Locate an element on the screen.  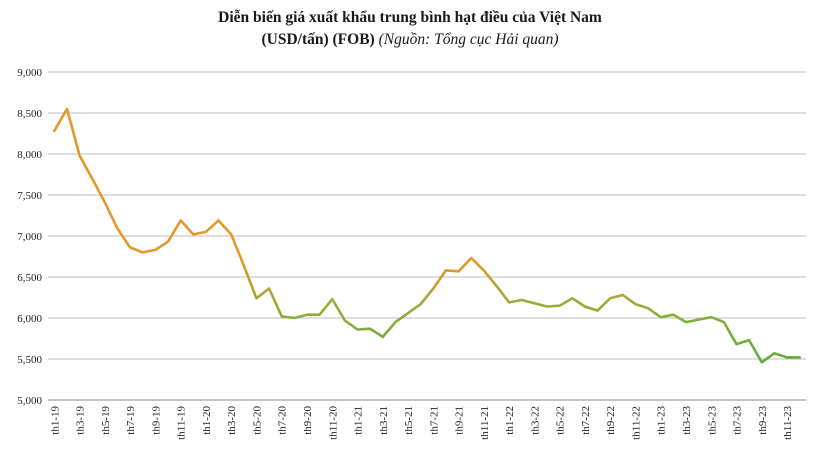
x-tick-label: th1-21 is located at coordinates (359, 420).